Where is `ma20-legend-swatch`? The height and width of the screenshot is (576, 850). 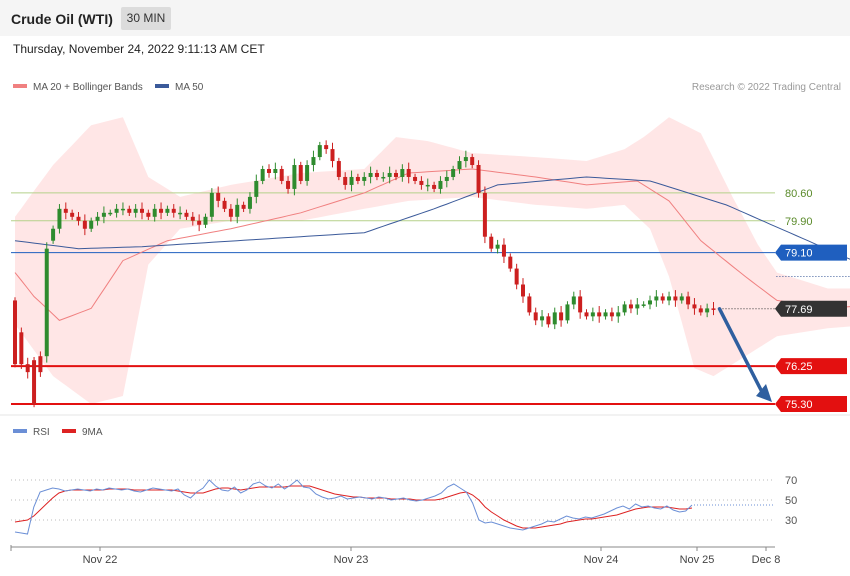
ma20-legend-swatch is located at coordinates (20, 86).